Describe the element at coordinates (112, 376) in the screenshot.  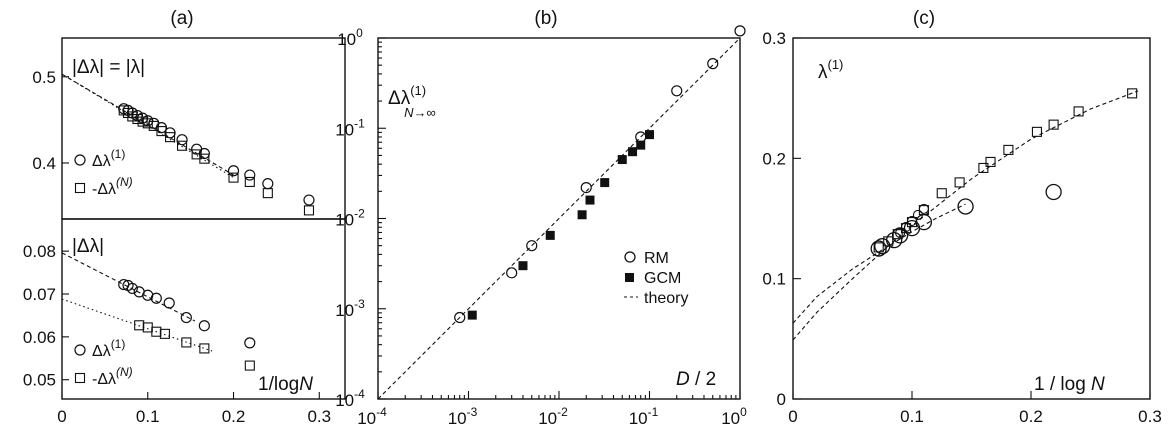
I see `legend-a-bottom-square-label: -Δλ(N)` at that location.